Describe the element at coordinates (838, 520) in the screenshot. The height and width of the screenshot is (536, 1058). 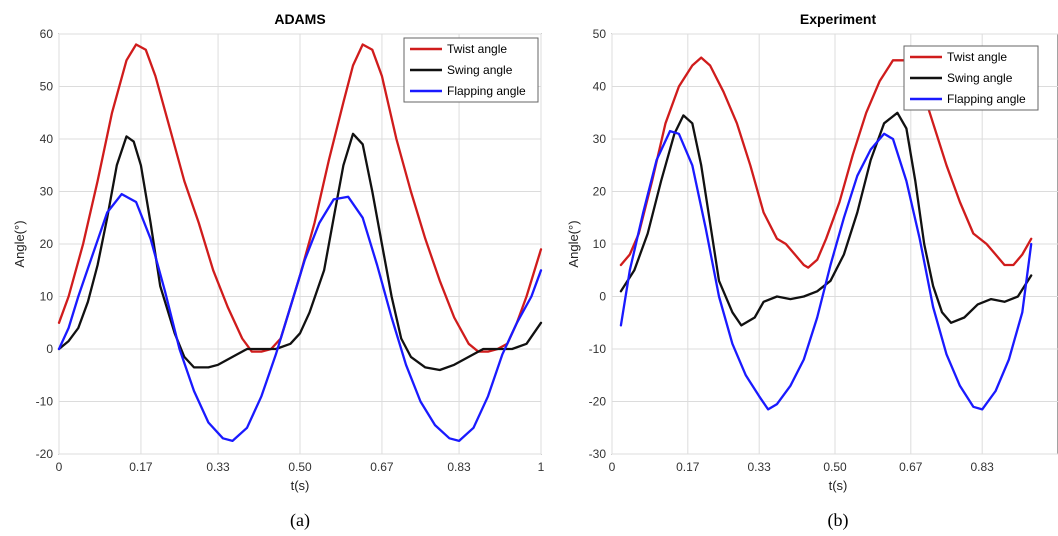
I see `panel-caption: (b)` at that location.